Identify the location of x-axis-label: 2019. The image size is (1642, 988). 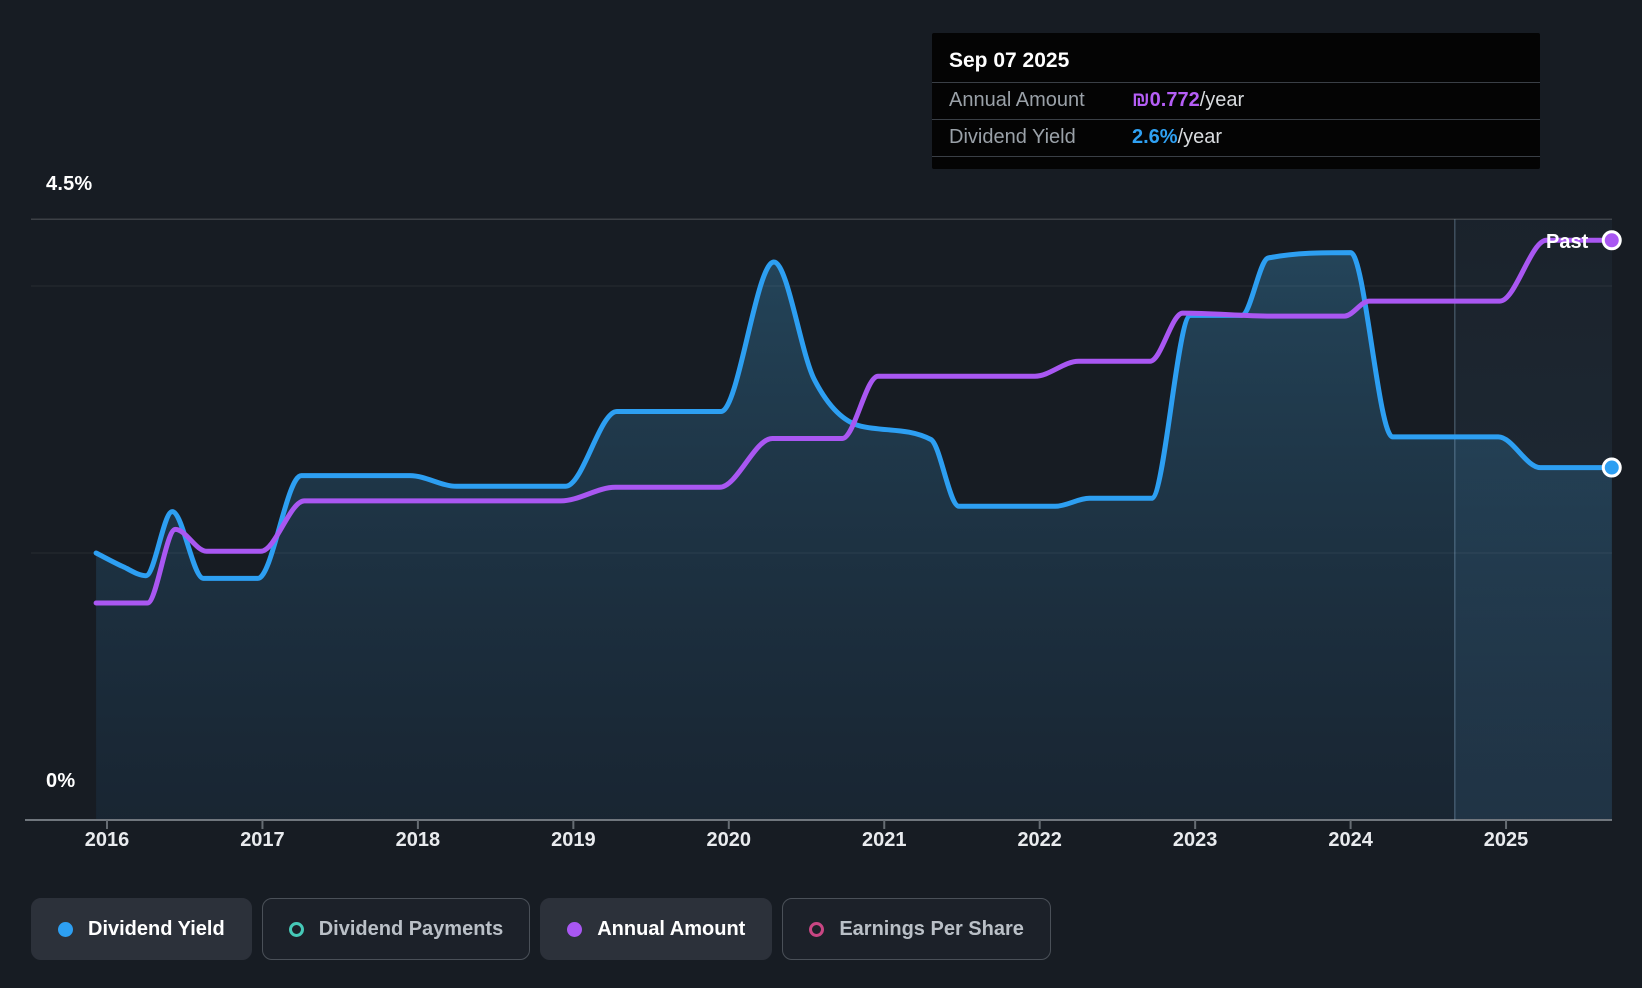
(573, 840).